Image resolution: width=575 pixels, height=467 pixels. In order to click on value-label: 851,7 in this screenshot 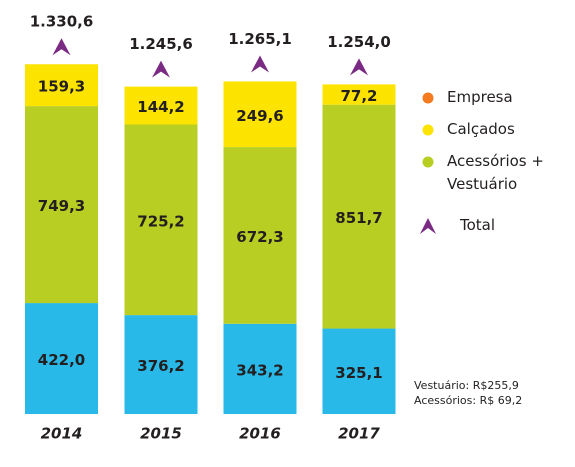, I will do `click(358, 218)`.